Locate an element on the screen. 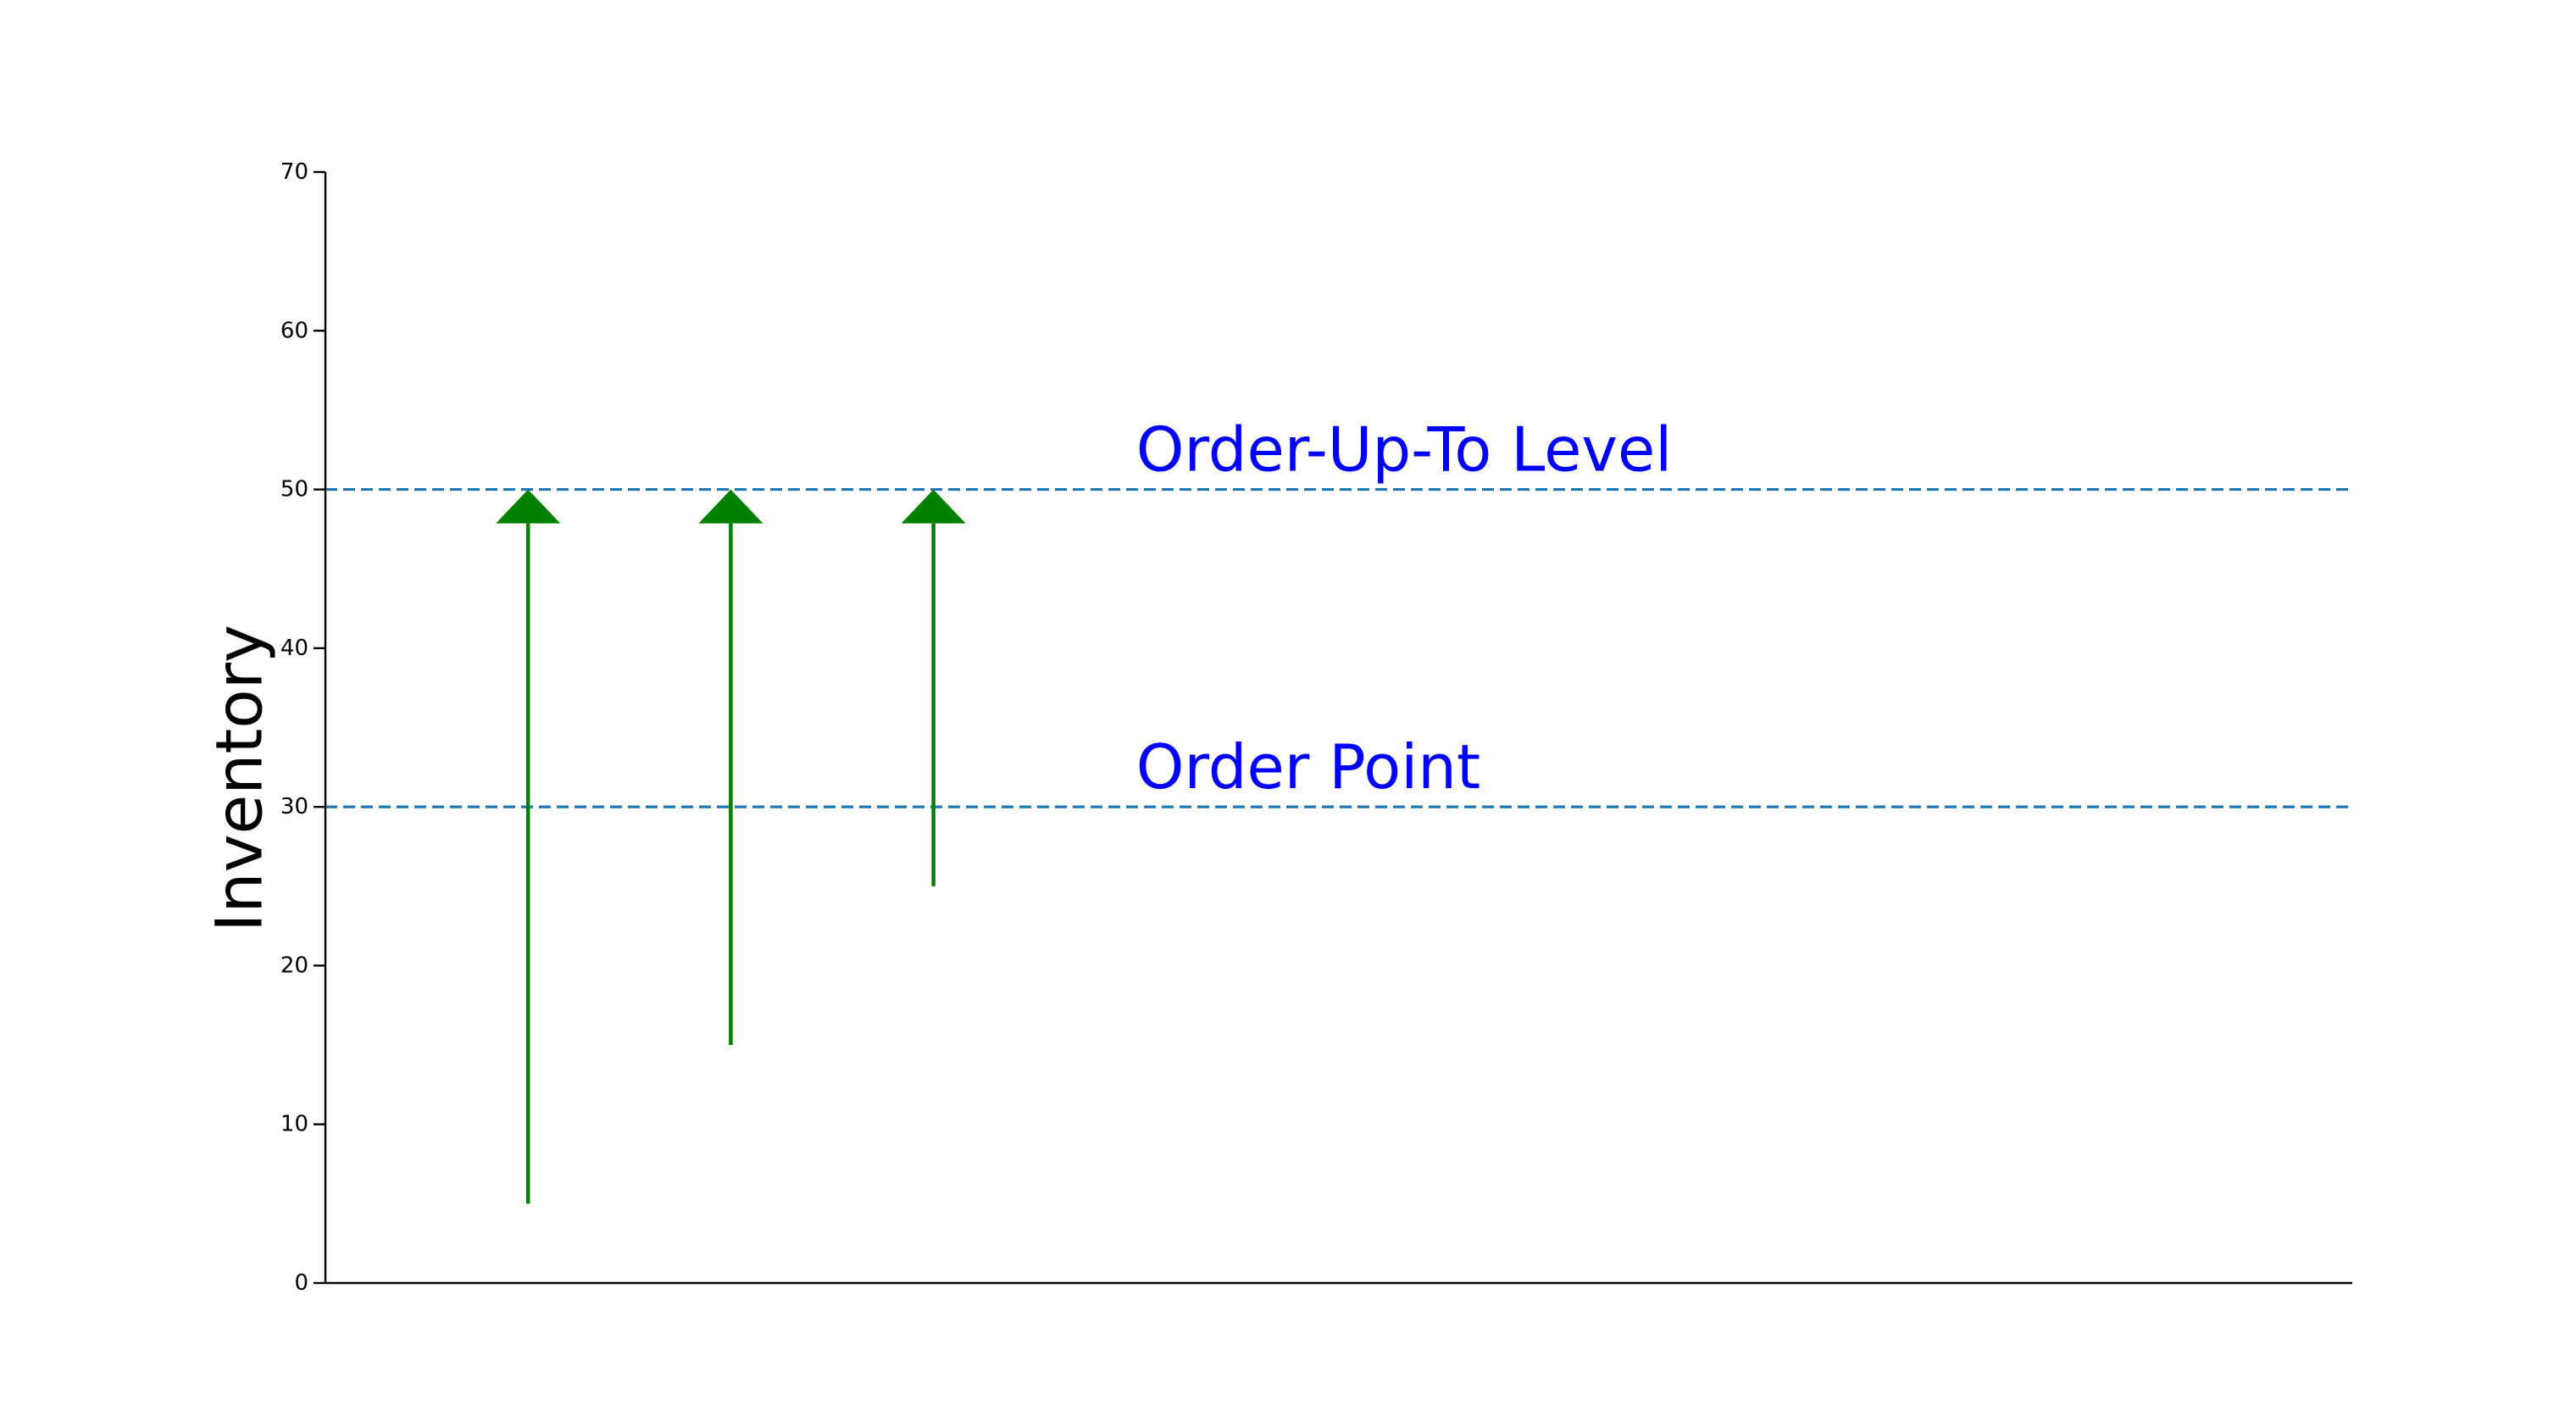 Image resolution: width=2576 pixels, height=1422 pixels. y-tick-label: 30 is located at coordinates (294, 806).